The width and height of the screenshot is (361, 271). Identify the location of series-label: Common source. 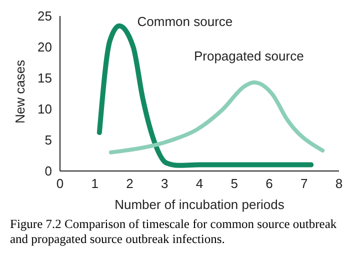
(185, 21).